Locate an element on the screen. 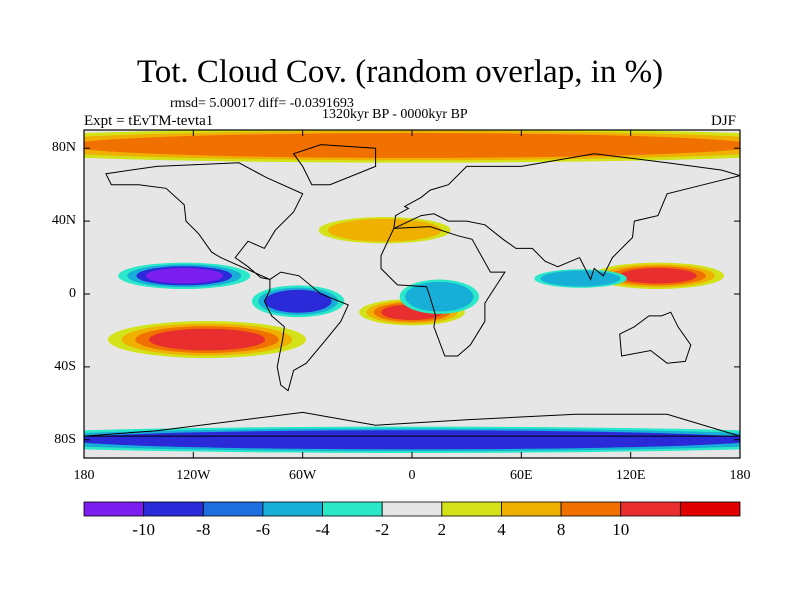 The image size is (800, 600). x-tick-label: 120W is located at coordinates (193, 475).